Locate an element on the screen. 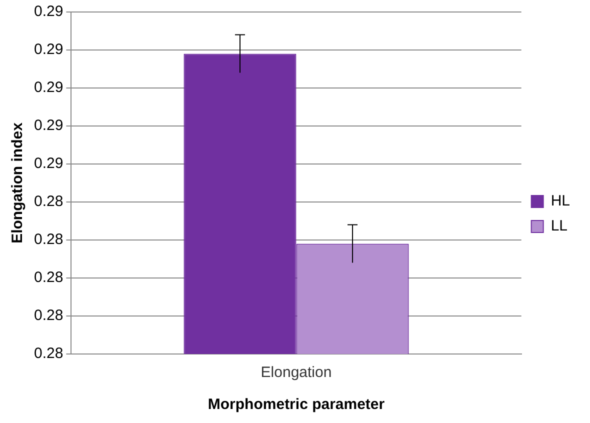 The image size is (590, 423). legend-label: LL is located at coordinates (559, 226).